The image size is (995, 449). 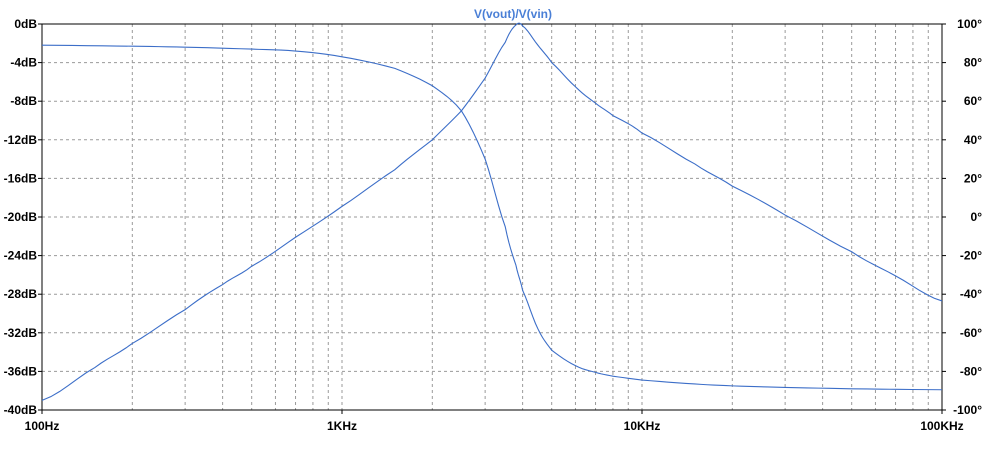 I want to click on right-axis-tick-label: -20°, so click(x=971, y=256).